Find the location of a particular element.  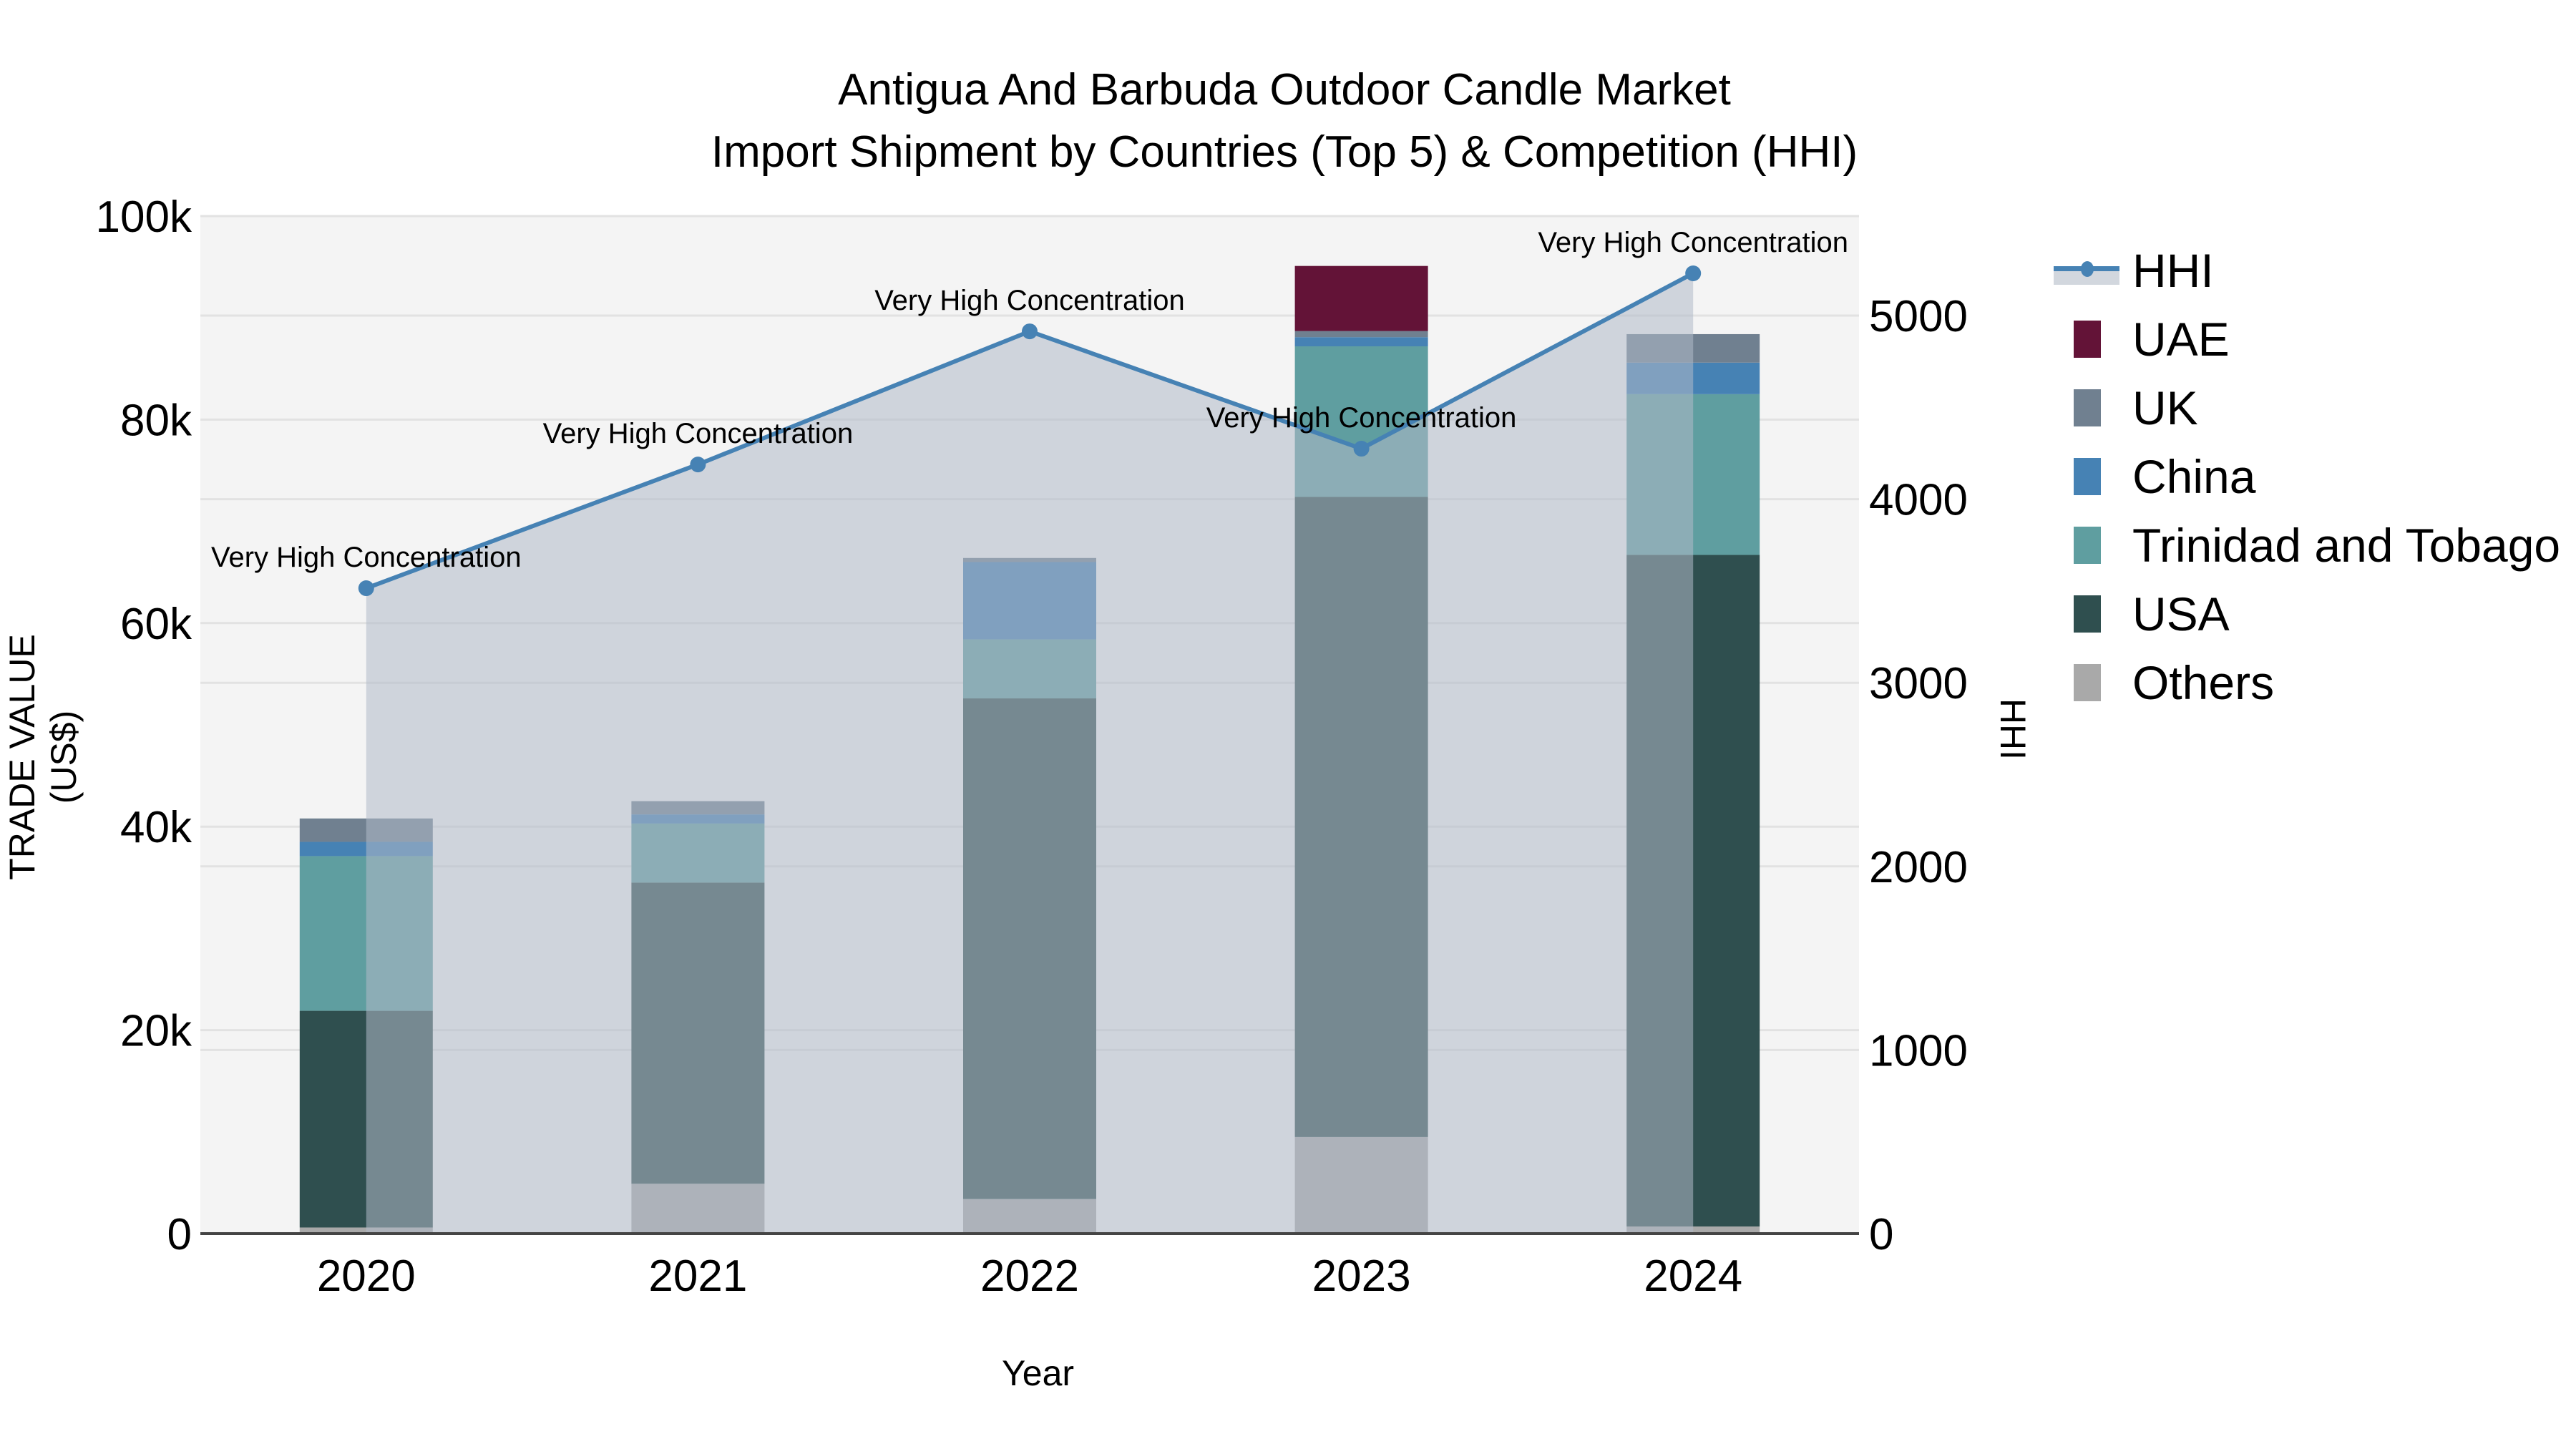

y-right-tick-label: 3000 is located at coordinates (1919, 683).